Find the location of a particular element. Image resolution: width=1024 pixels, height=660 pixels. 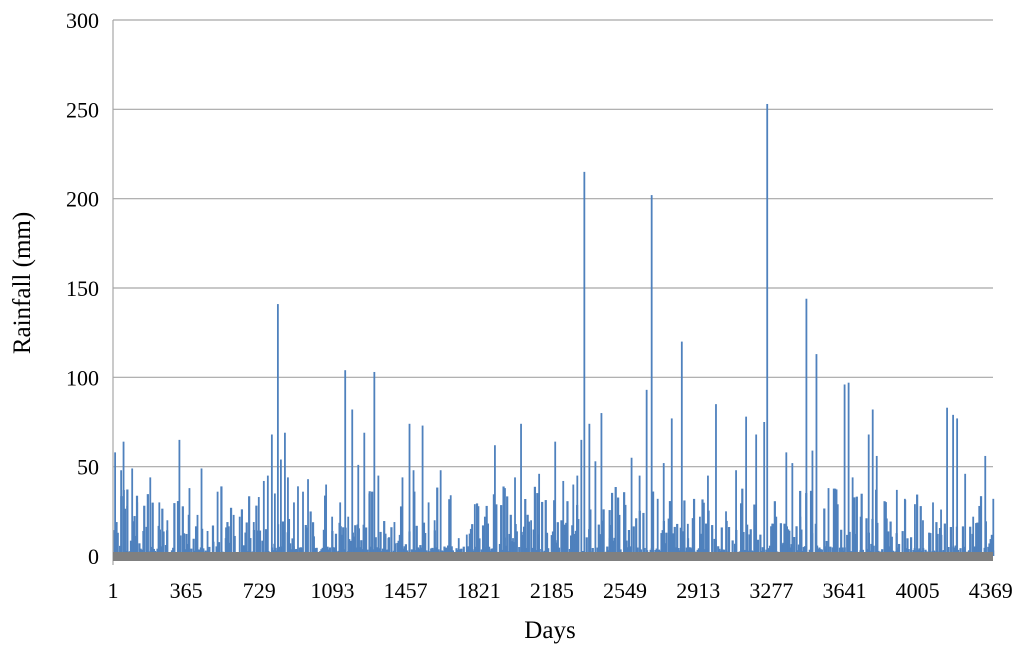

x-tick-label-2185: 2185 is located at coordinates (552, 590).